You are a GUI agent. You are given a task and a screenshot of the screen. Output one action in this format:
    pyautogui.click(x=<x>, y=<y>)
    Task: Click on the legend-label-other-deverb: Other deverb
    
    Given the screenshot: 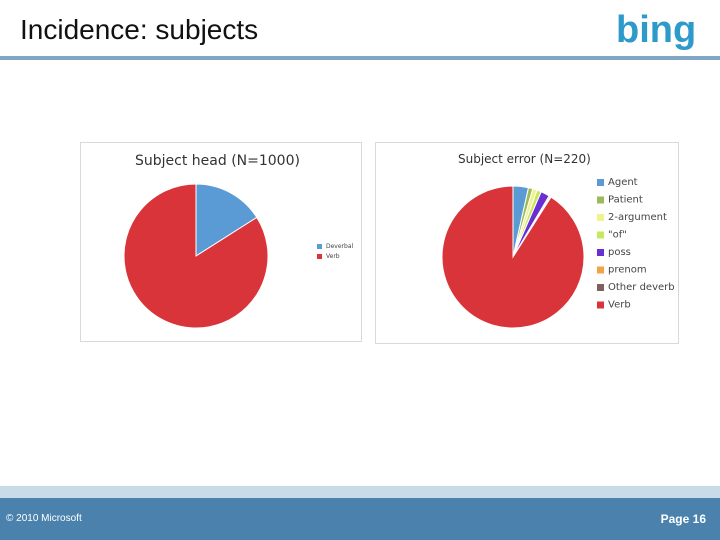 What is the action you would take?
    pyautogui.click(x=641, y=287)
    